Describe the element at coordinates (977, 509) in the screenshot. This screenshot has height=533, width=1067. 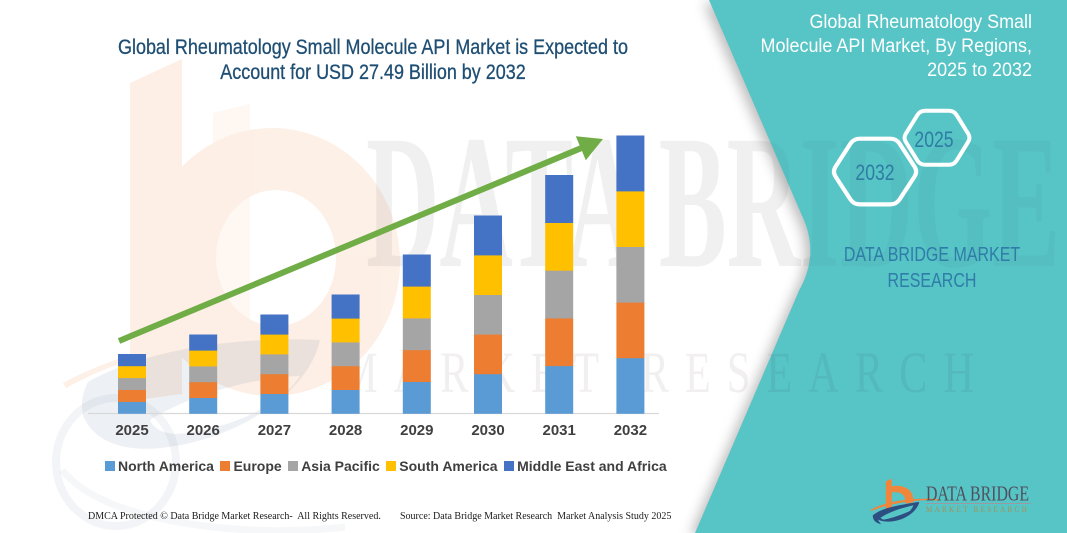
I see `svg-text: MARKET RESEARCH` at that location.